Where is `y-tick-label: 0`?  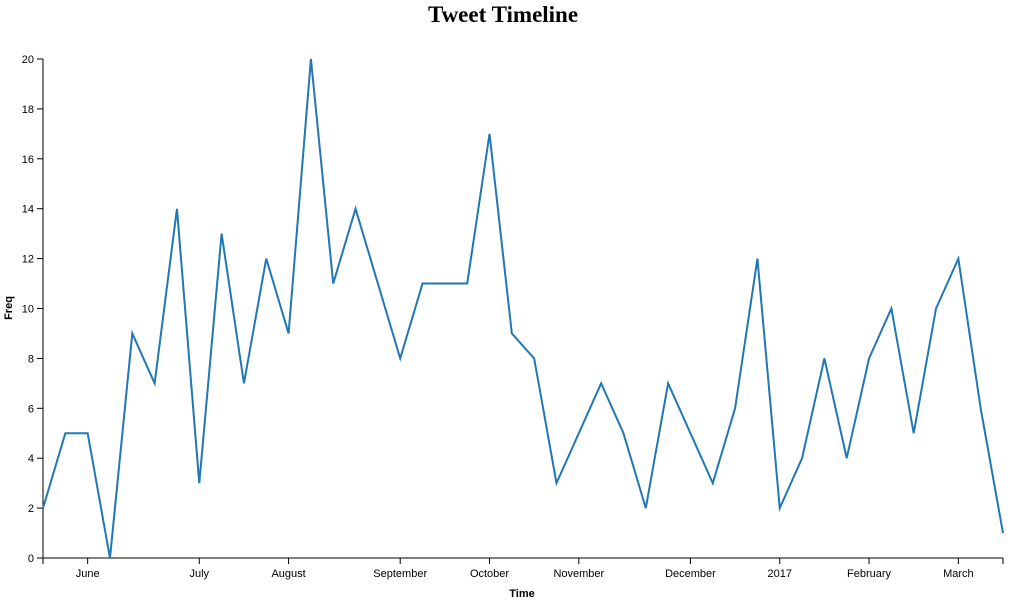 y-tick-label: 0 is located at coordinates (31, 559).